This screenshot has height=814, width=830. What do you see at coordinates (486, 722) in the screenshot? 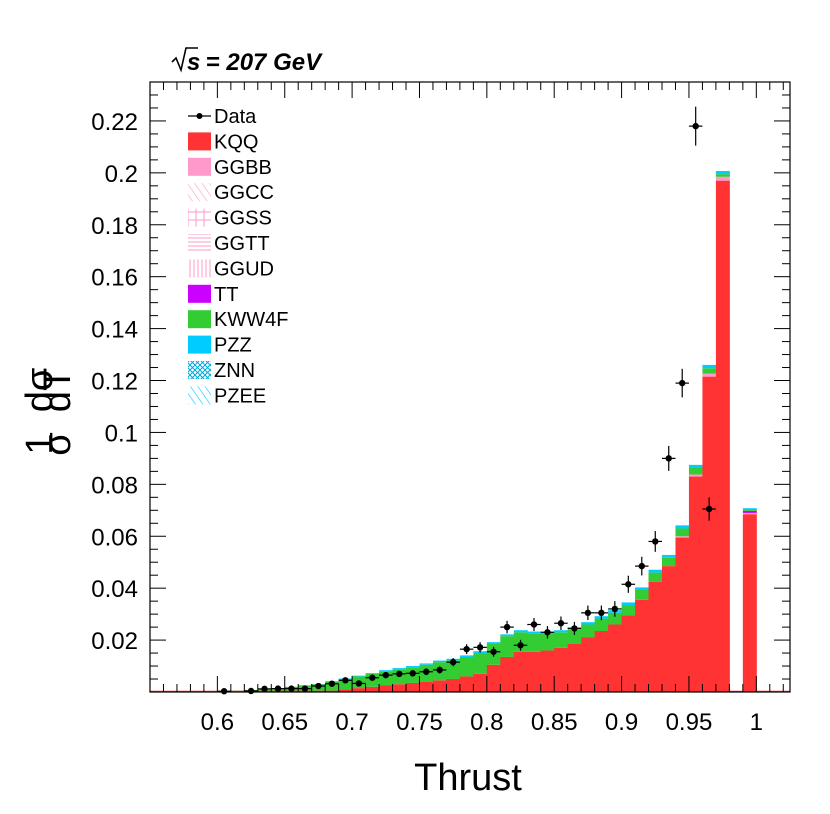
I see `x-tick-label: 0.8` at bounding box center [486, 722].